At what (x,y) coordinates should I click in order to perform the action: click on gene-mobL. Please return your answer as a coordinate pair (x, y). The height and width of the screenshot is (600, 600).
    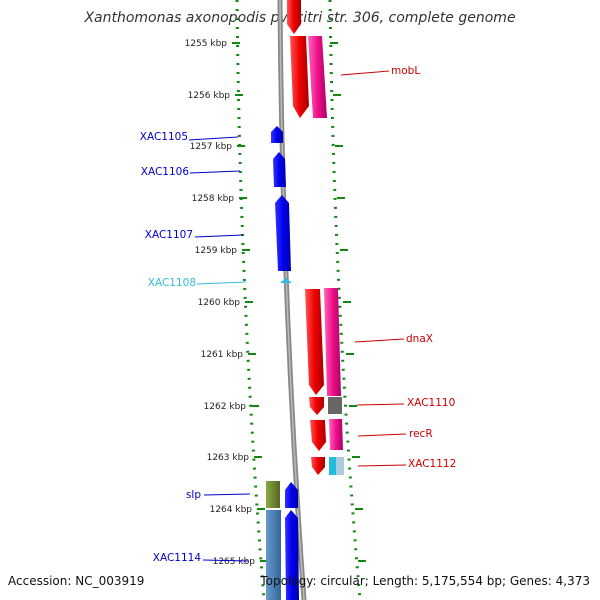
    Looking at the image, I should click on (299, 77).